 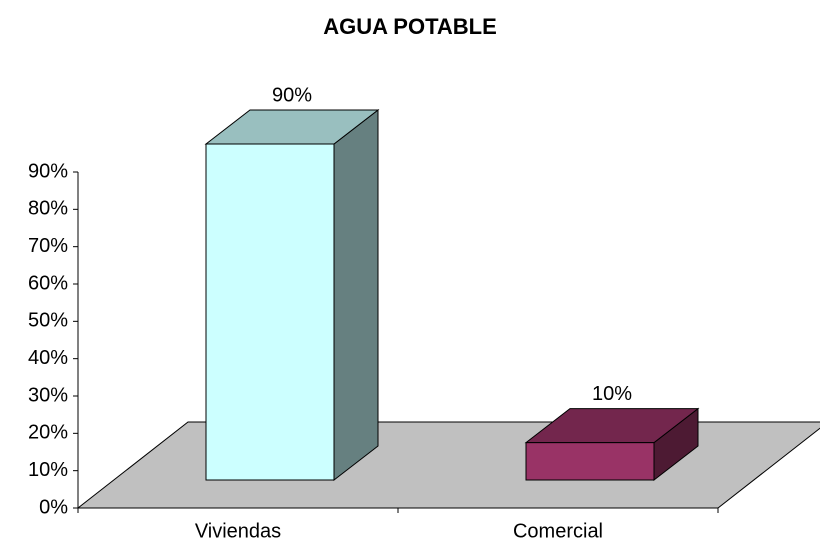 What do you see at coordinates (48, 283) in the screenshot?
I see `y-tick-label: 60%` at bounding box center [48, 283].